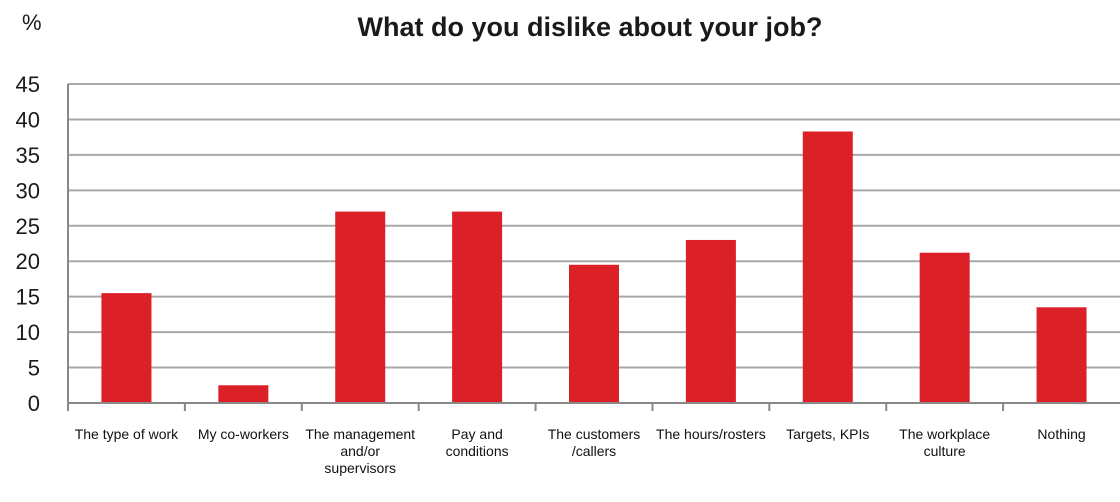  What do you see at coordinates (360, 468) in the screenshot?
I see `x-tick-label-line: supervisors` at bounding box center [360, 468].